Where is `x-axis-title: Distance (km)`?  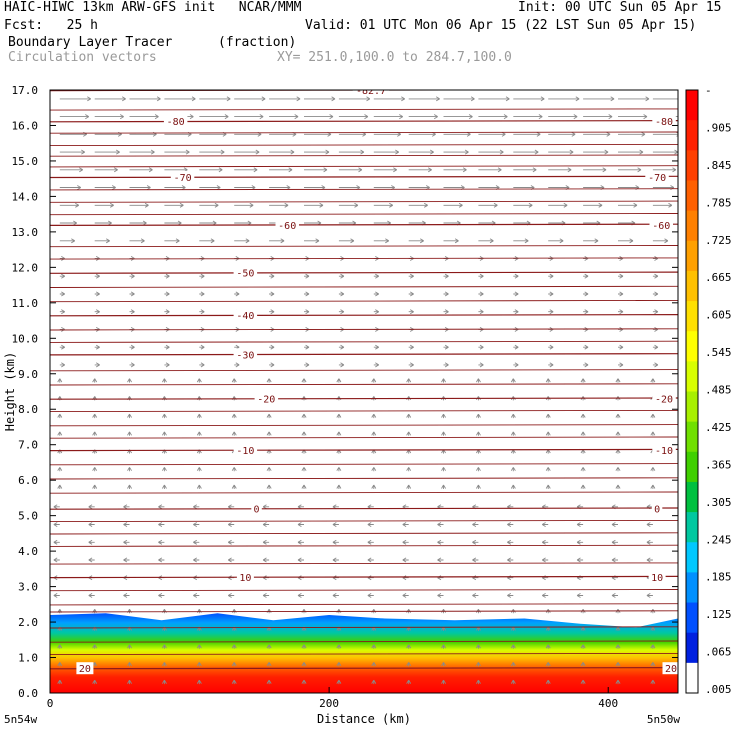
x-axis-title: Distance (km) is located at coordinates (364, 719).